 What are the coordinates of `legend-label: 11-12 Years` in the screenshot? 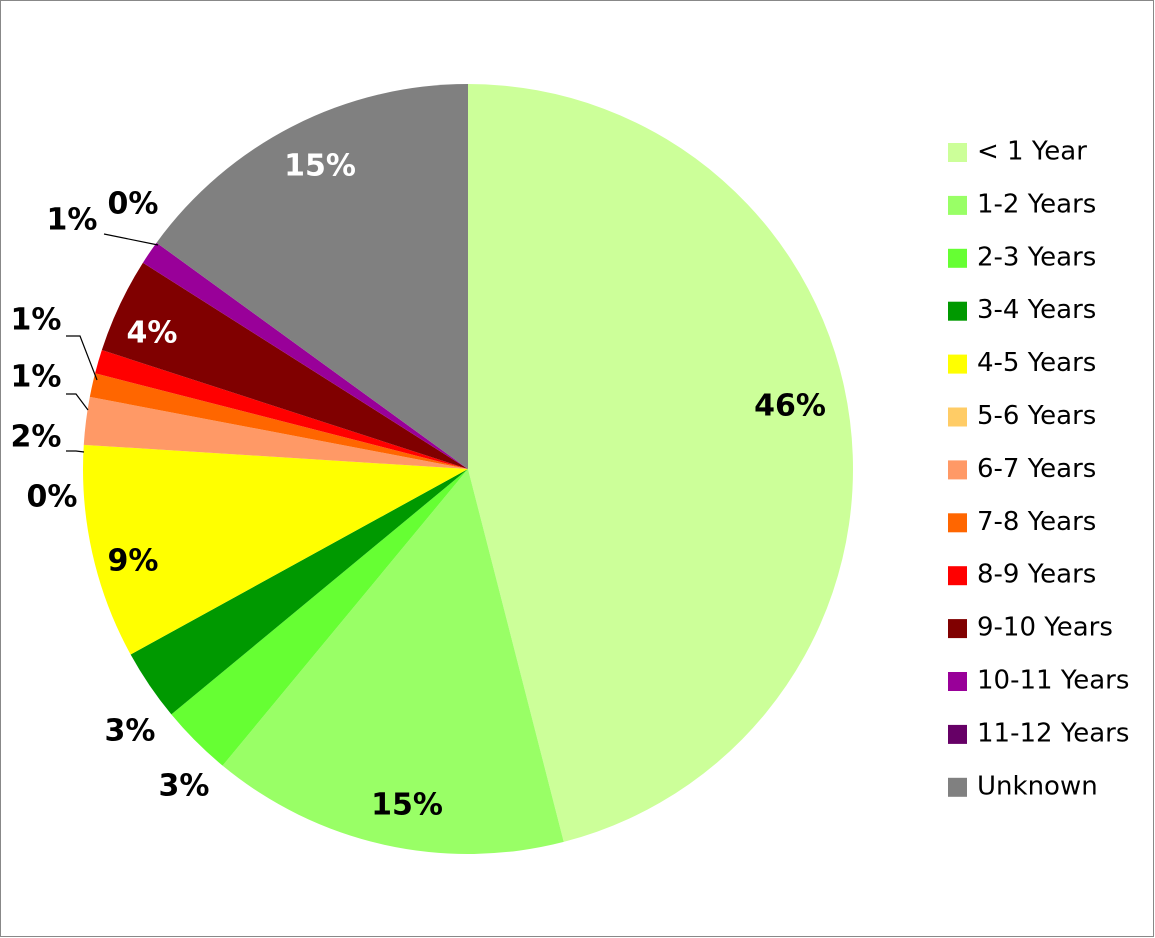 It's located at (1053, 733).